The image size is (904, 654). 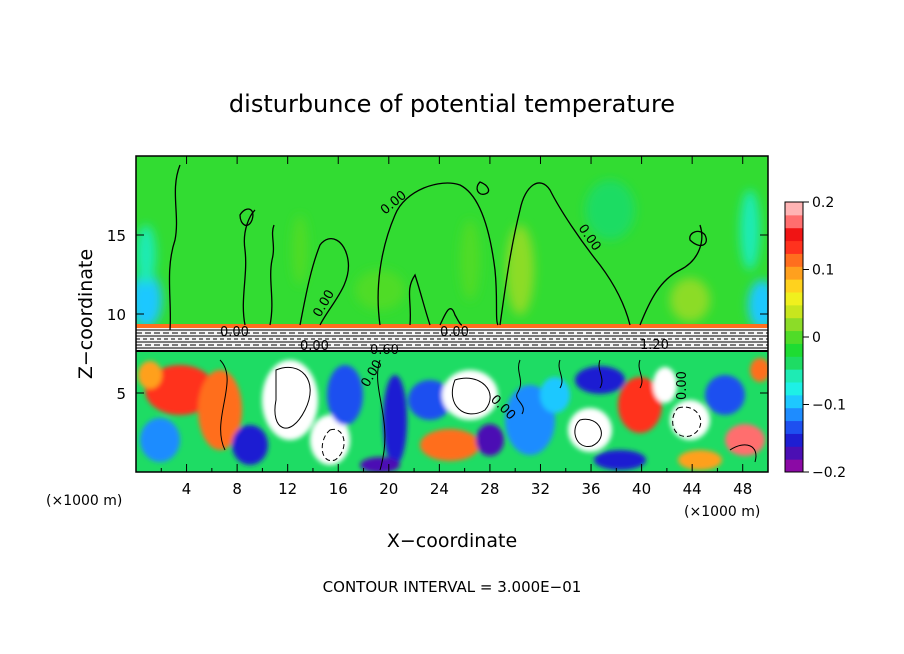 What do you see at coordinates (829, 473) in the screenshot?
I see `colorbar-tick-label: −0.2` at bounding box center [829, 473].